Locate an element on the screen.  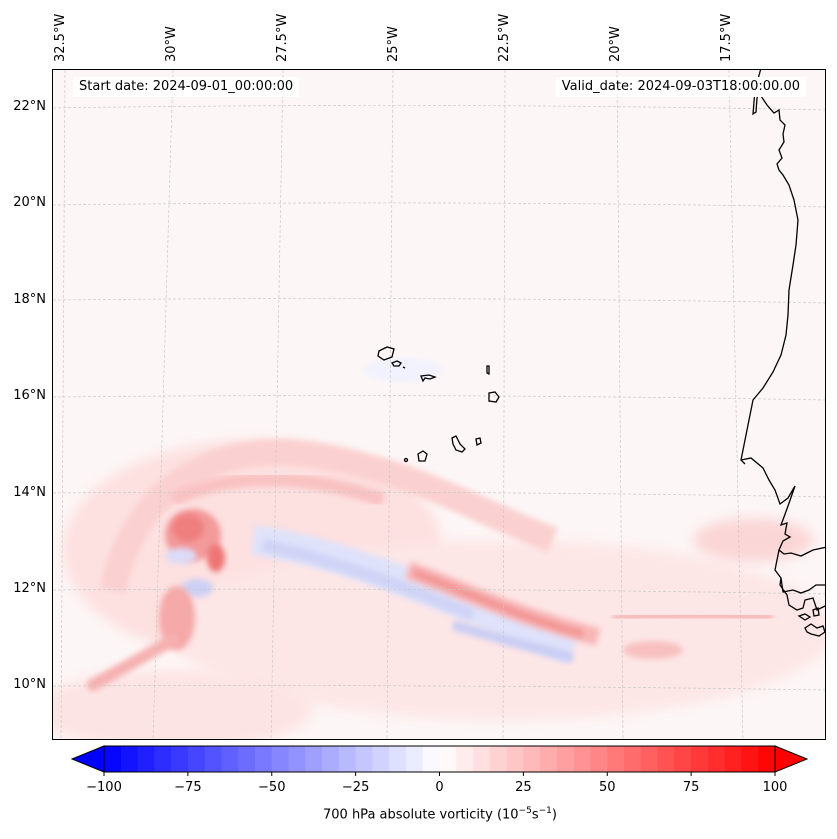
lat-label: 18°N is located at coordinates (29, 299).